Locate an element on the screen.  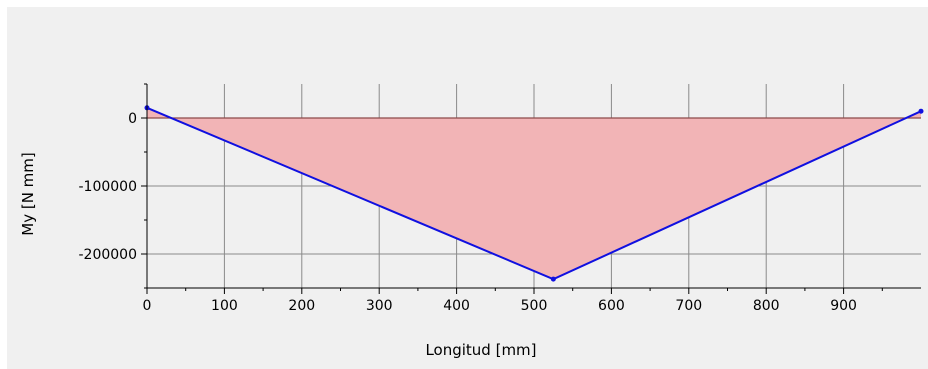
x-tick-label: 300 is located at coordinates (379, 306).